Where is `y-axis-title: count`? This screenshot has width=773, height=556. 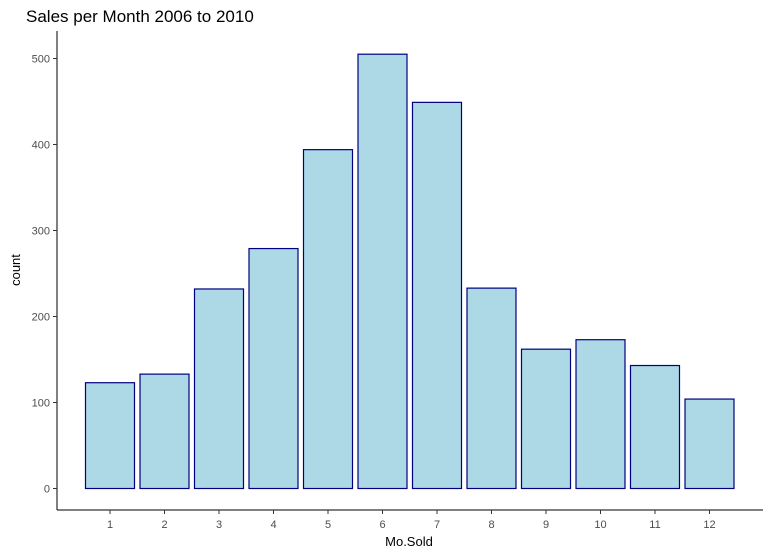
y-axis-title: count is located at coordinates (15, 270).